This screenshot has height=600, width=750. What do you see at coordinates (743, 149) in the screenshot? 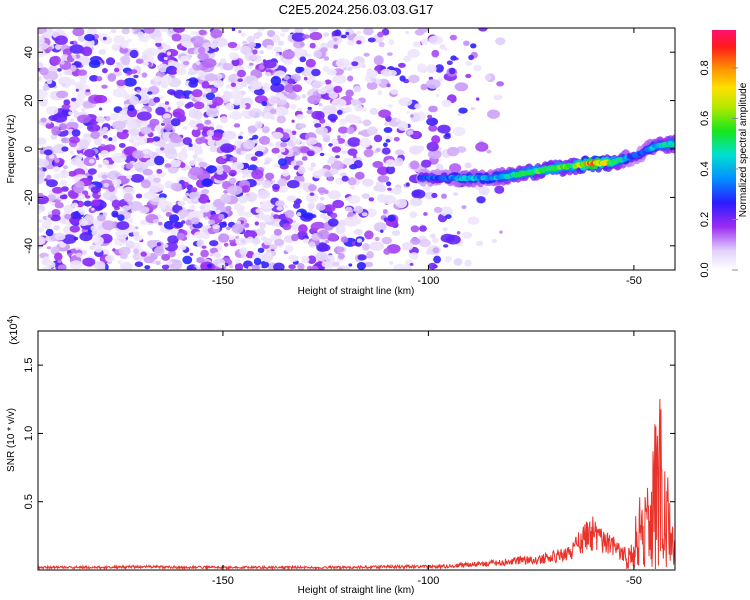
I see `colorbar-label: Normalized spectral amplitude` at bounding box center [743, 149].